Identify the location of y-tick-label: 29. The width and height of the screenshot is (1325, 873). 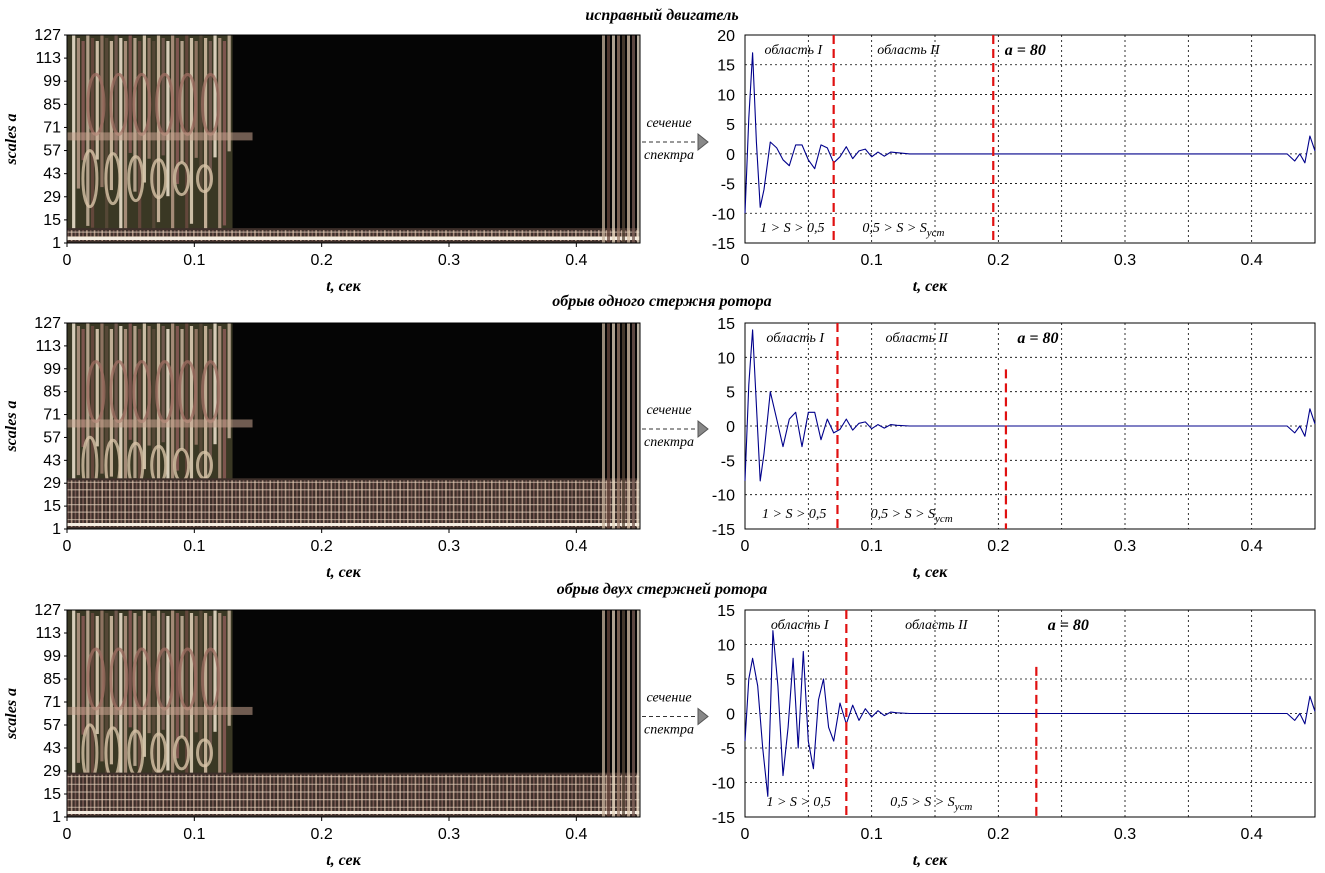
(52, 483).